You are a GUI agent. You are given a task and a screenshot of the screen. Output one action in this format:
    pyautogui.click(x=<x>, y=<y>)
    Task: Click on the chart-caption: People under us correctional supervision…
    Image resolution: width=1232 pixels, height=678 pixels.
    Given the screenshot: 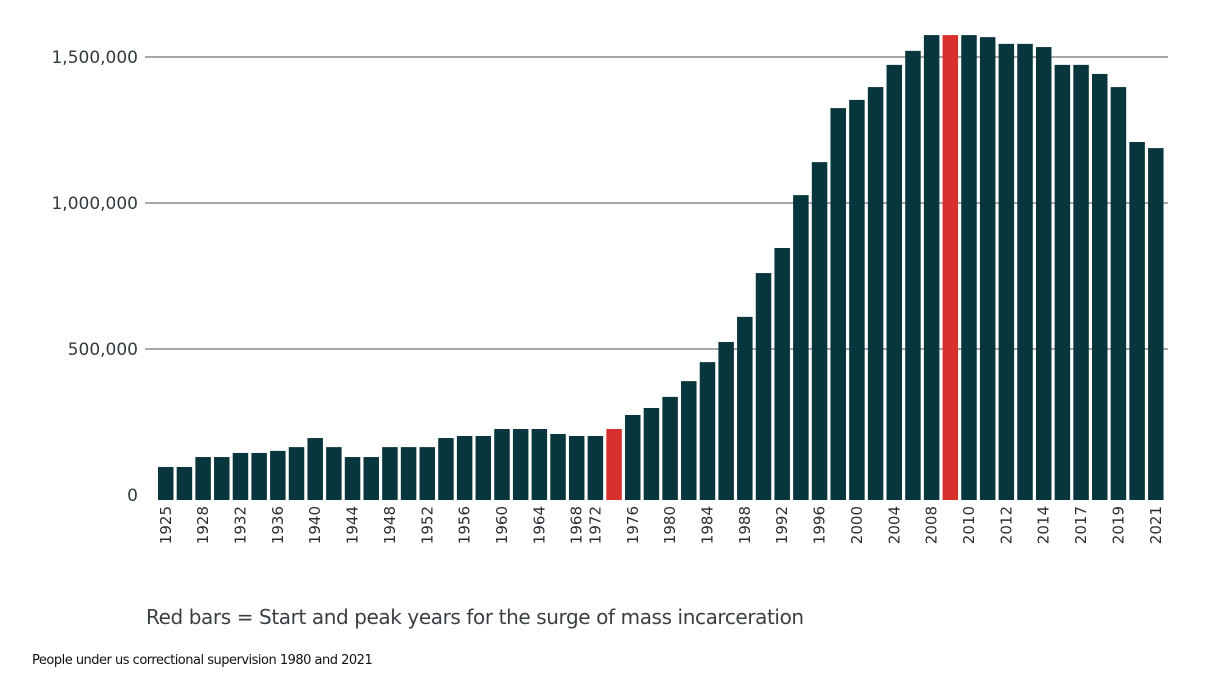 What is the action you would take?
    pyautogui.click(x=202, y=660)
    